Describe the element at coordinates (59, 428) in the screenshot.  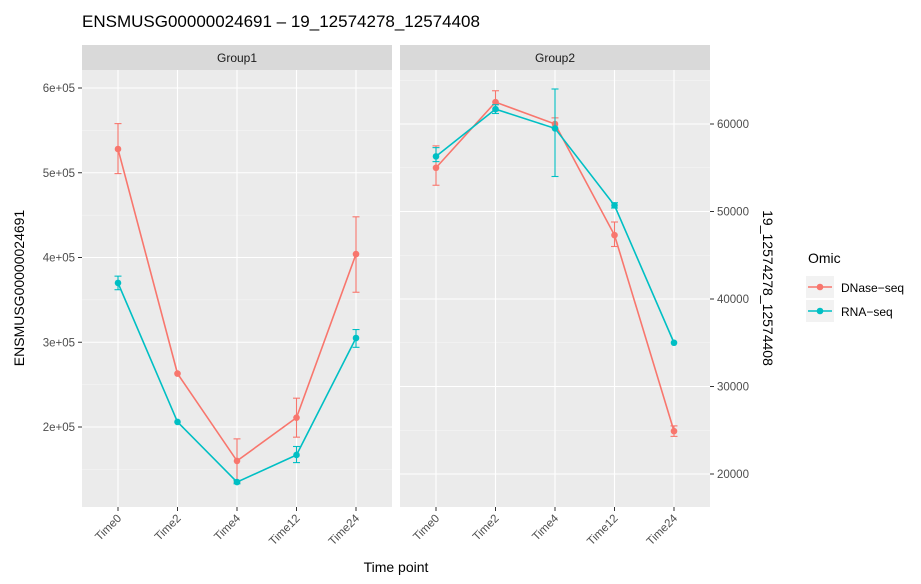
I see `left-y-tick-label: 2e+05` at that location.